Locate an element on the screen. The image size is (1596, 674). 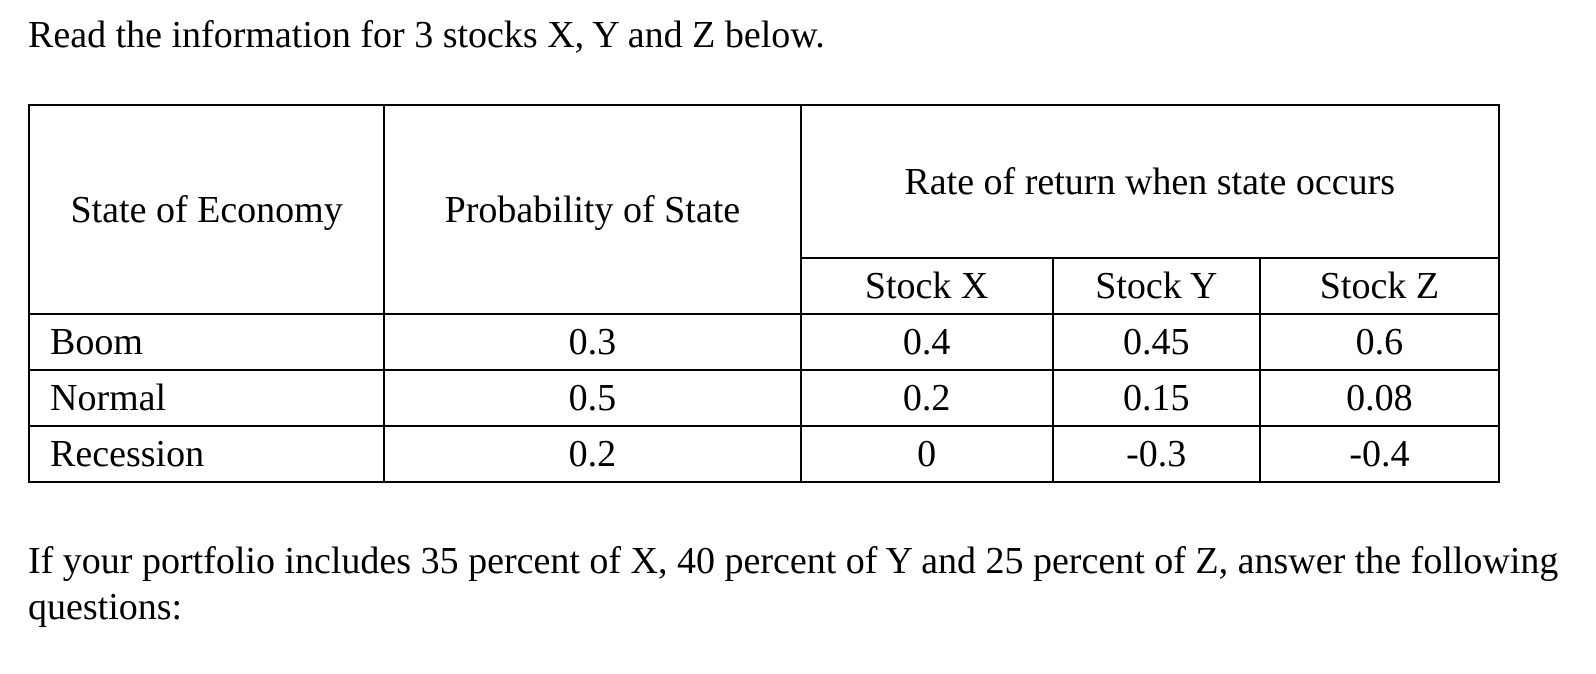
table-row: Recession 0.2 0 -0.3 -0.4 is located at coordinates (764, 454).